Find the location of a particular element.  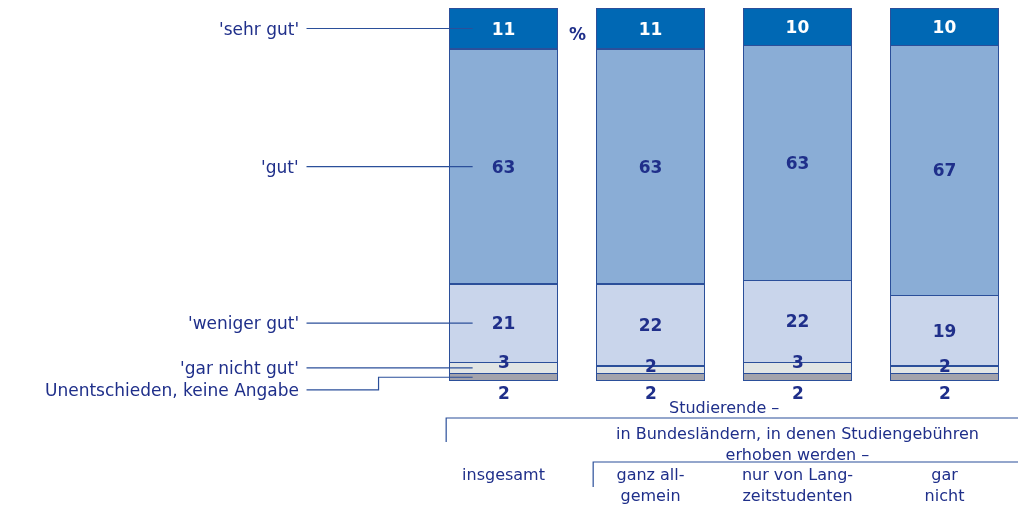

data-label: 67 is located at coordinates (944, 170).